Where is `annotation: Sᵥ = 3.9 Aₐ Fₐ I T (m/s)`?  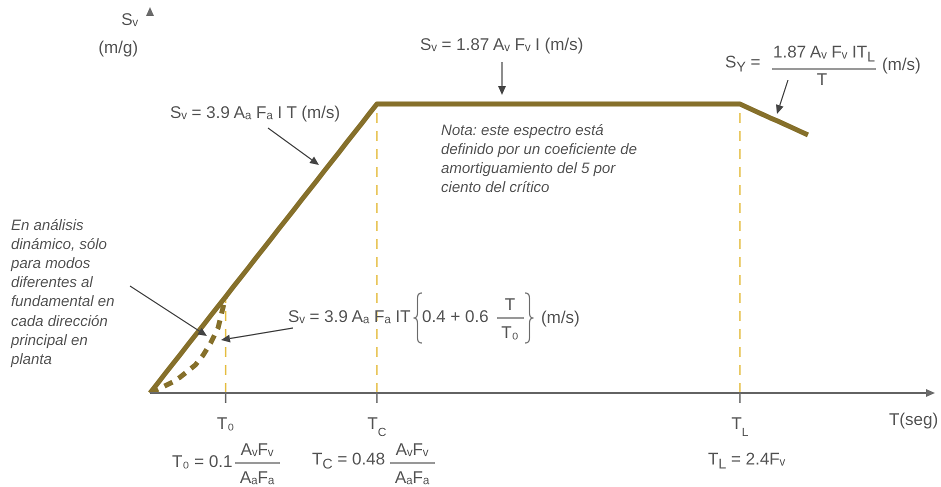
annotation: Sᵥ = 3.9 Aₐ Fₐ I T (m/s) is located at coordinates (255, 113).